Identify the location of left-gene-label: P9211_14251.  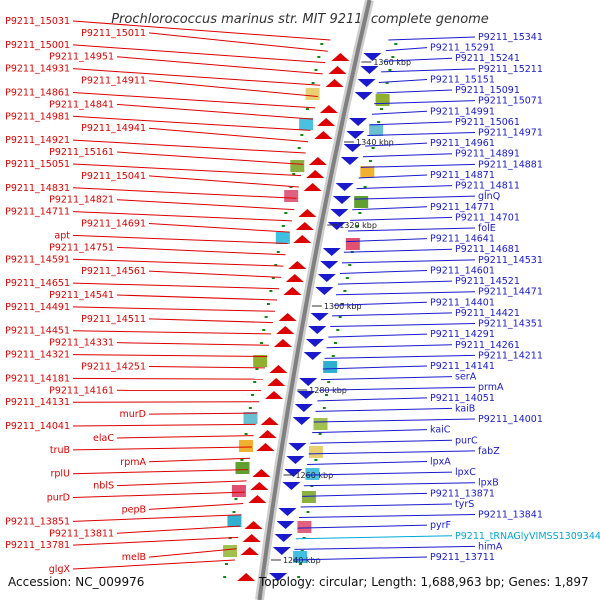
(113, 366).